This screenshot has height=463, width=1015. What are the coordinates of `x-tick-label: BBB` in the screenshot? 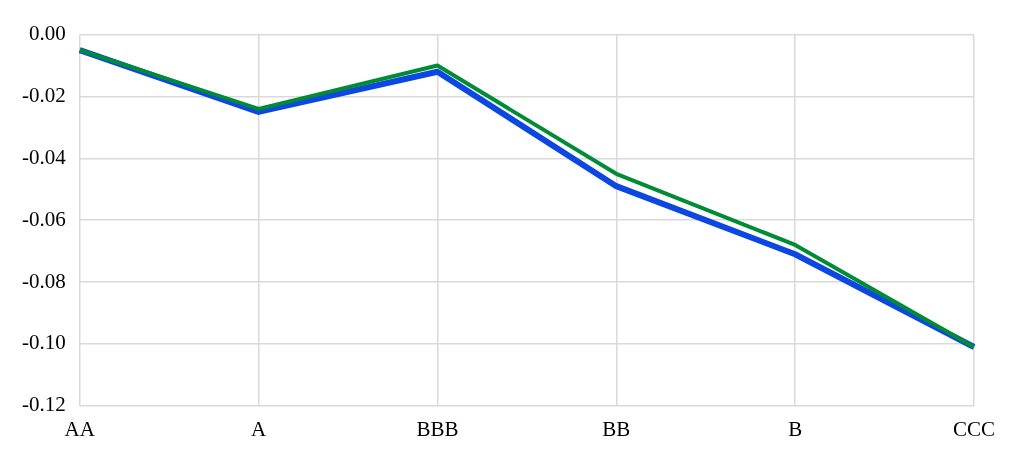 It's located at (437, 428).